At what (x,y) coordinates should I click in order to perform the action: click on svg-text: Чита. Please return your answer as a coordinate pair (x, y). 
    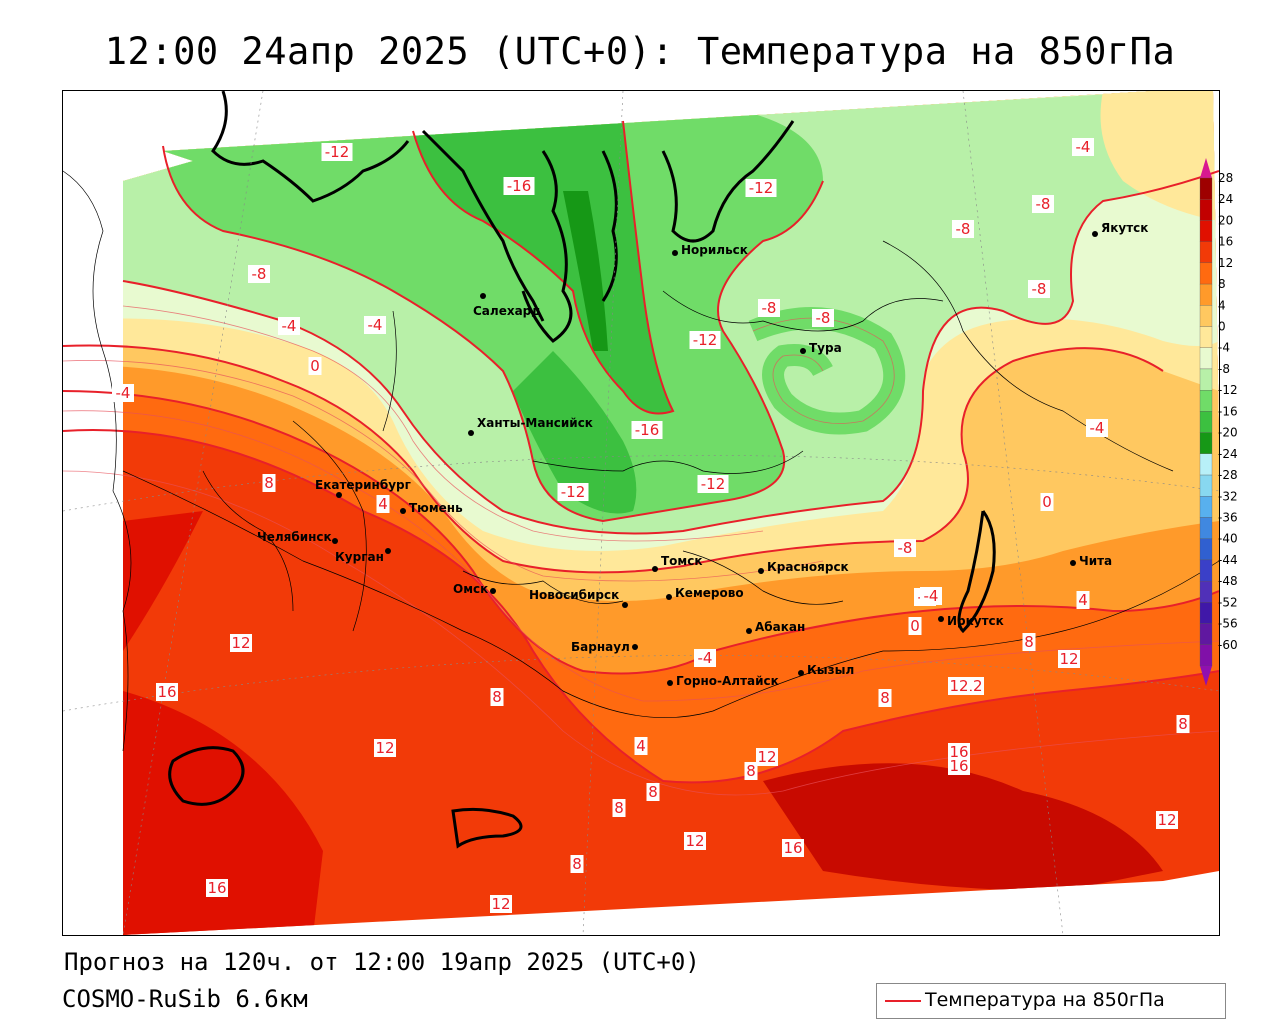
    Looking at the image, I should click on (1095, 561).